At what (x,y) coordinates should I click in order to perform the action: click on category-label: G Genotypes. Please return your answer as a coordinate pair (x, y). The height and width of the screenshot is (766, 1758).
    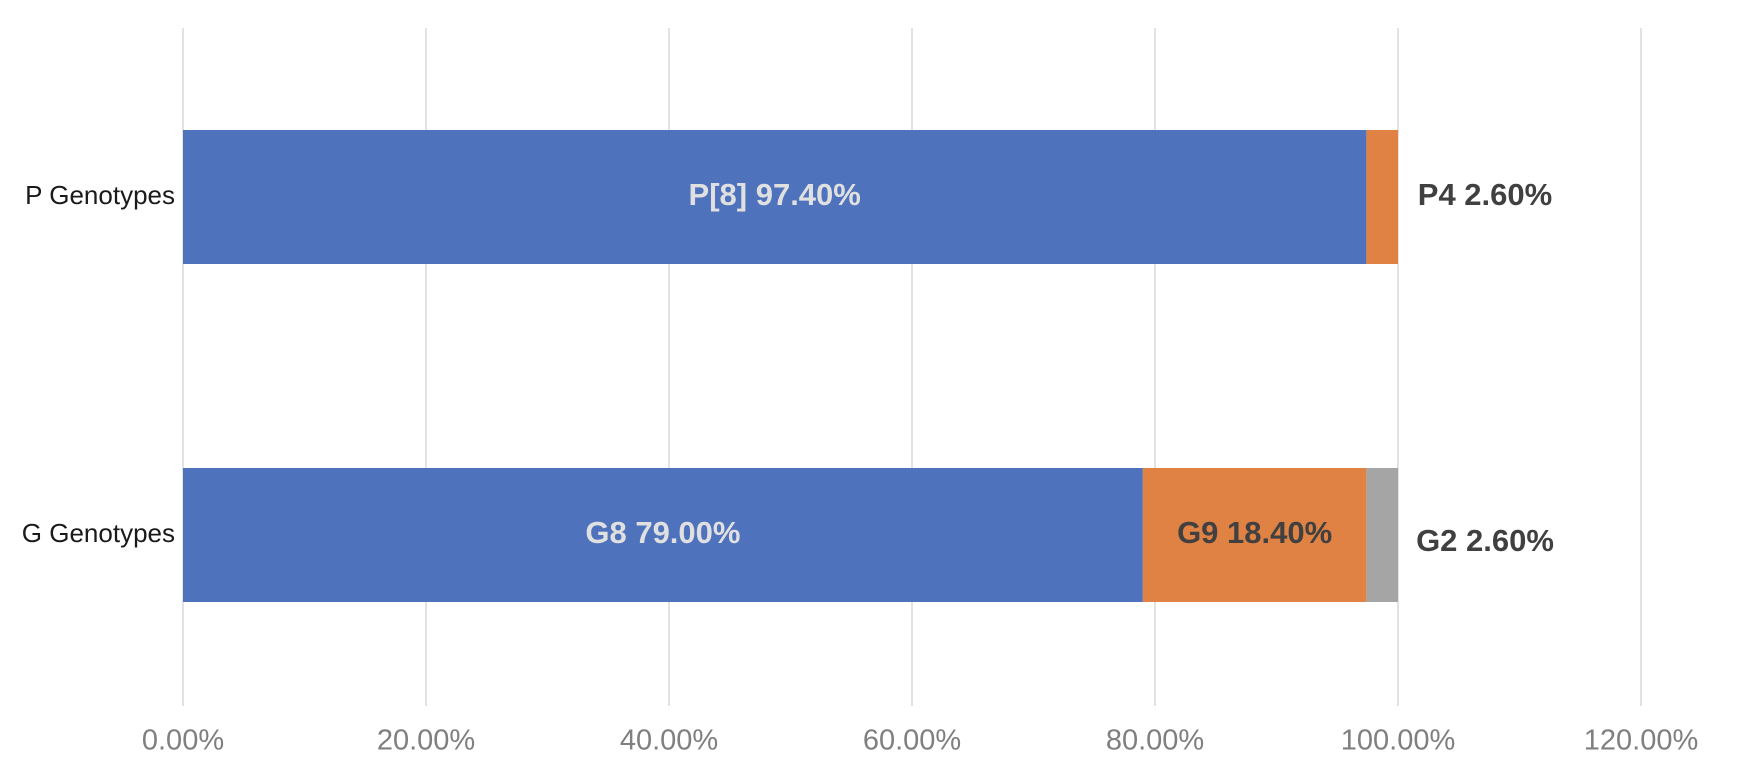
    Looking at the image, I should click on (98, 533).